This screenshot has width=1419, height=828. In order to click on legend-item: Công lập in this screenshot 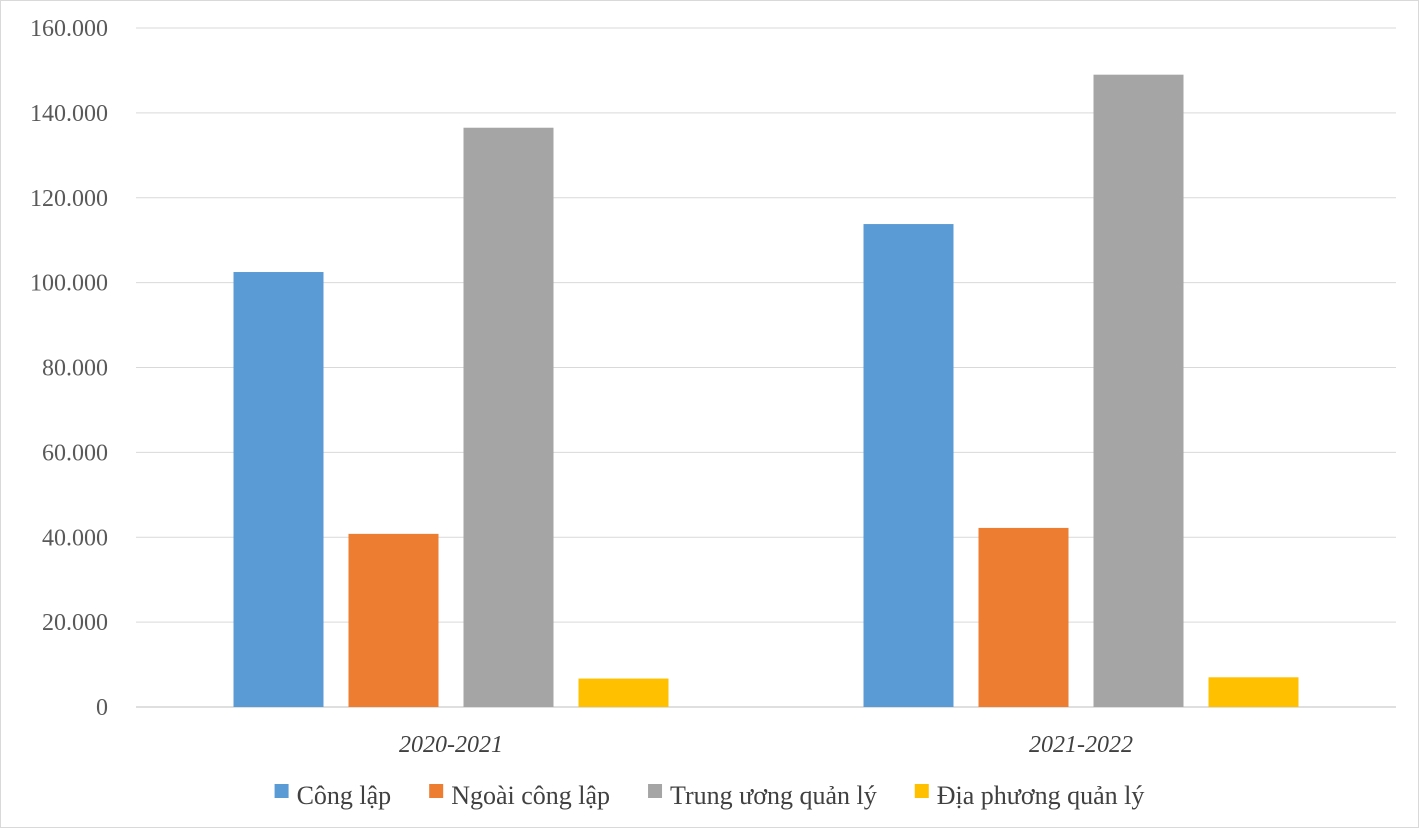, I will do `click(333, 795)`.